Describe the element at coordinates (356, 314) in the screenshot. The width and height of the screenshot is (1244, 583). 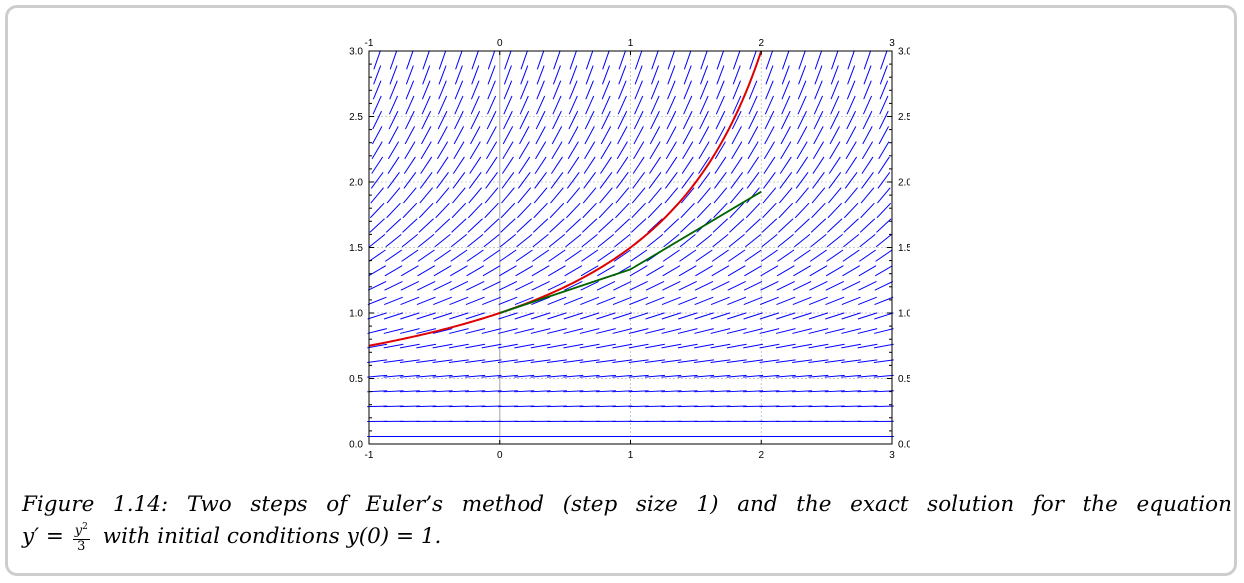
I see `y-tick-label: 1.0` at that location.